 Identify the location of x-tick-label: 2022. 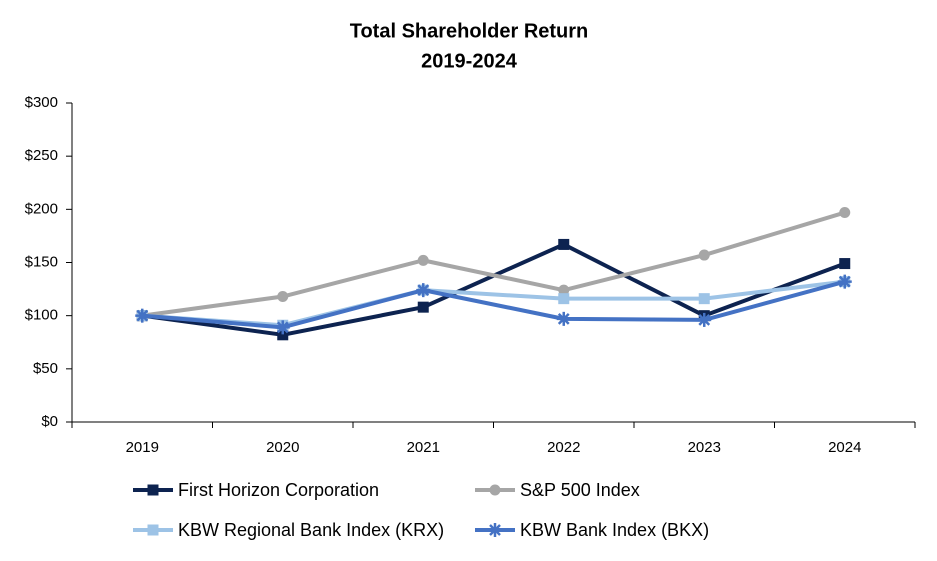
(563, 447).